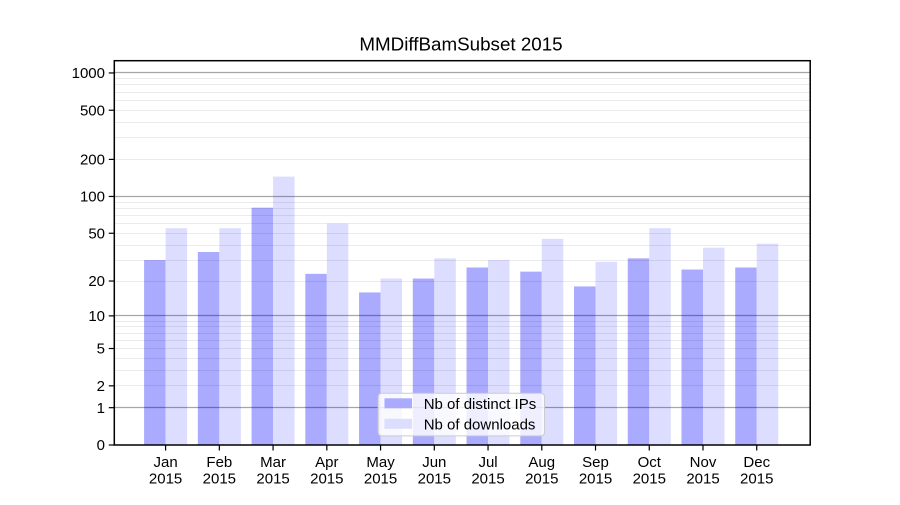 The image size is (900, 505). I want to click on svg-text: Sep, so click(595, 462).